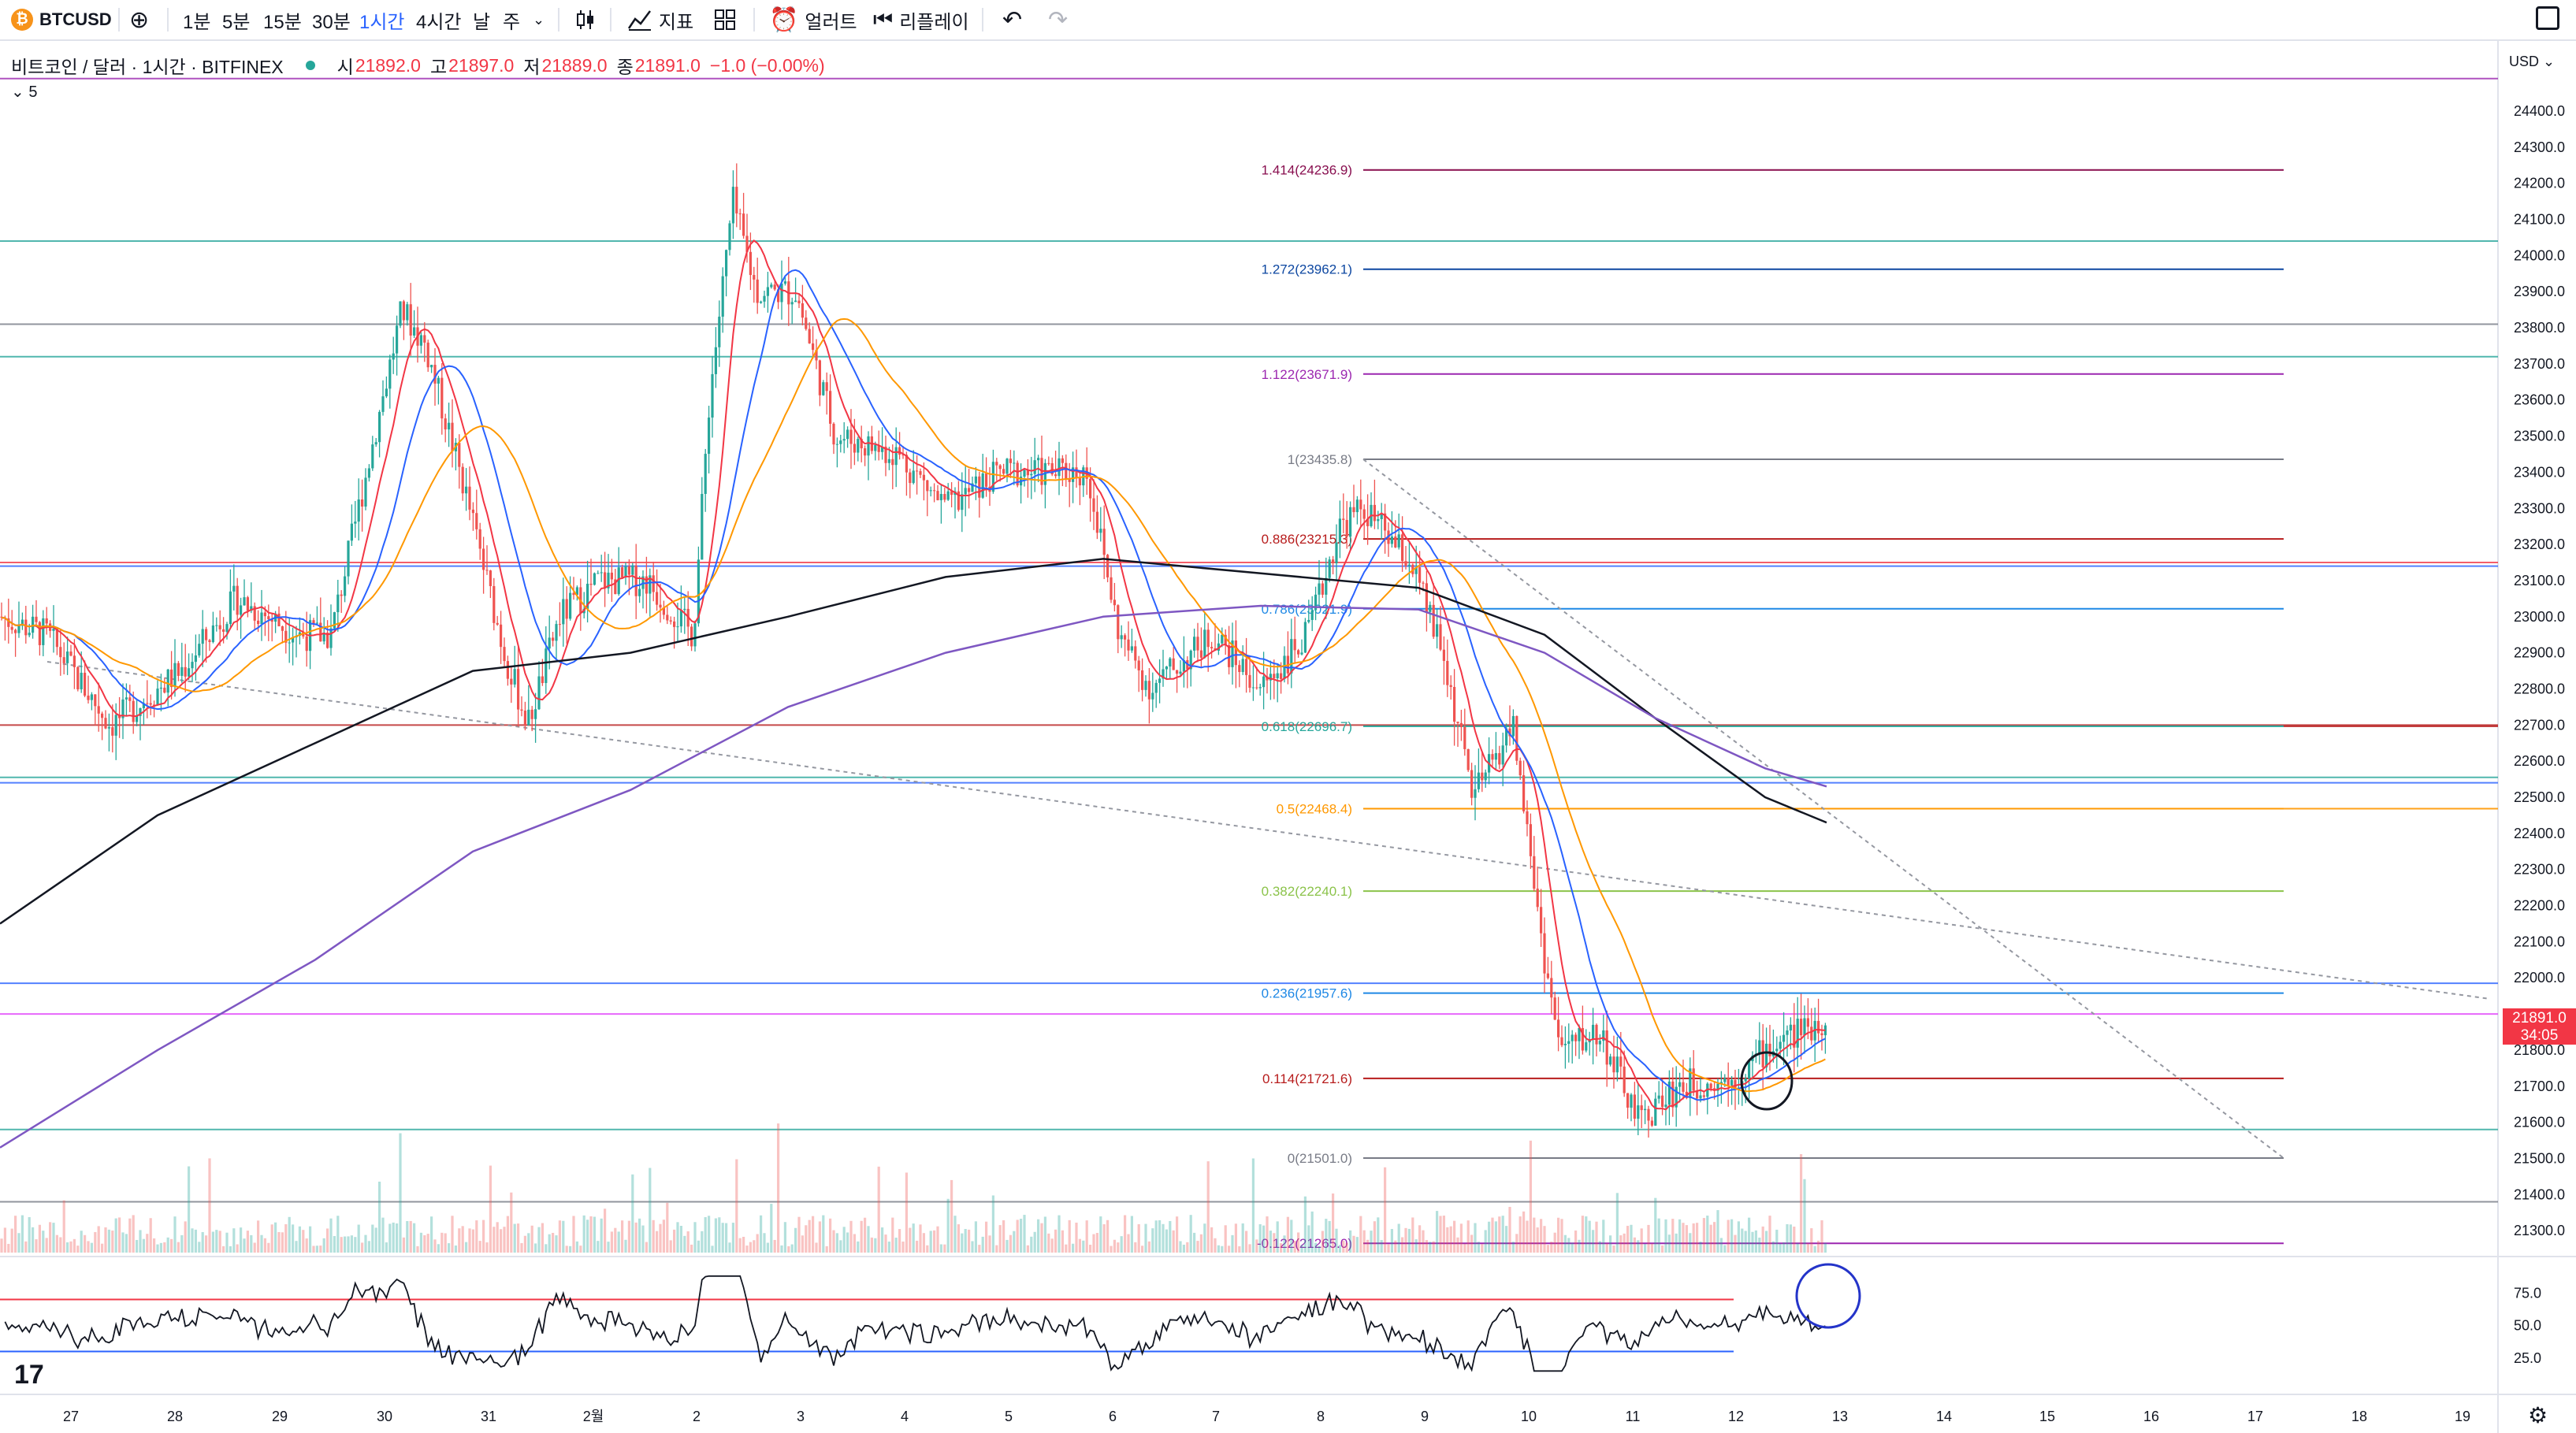 This screenshot has height=1433, width=2576. I want to click on gear-icon: ⚙, so click(2538, 1415).